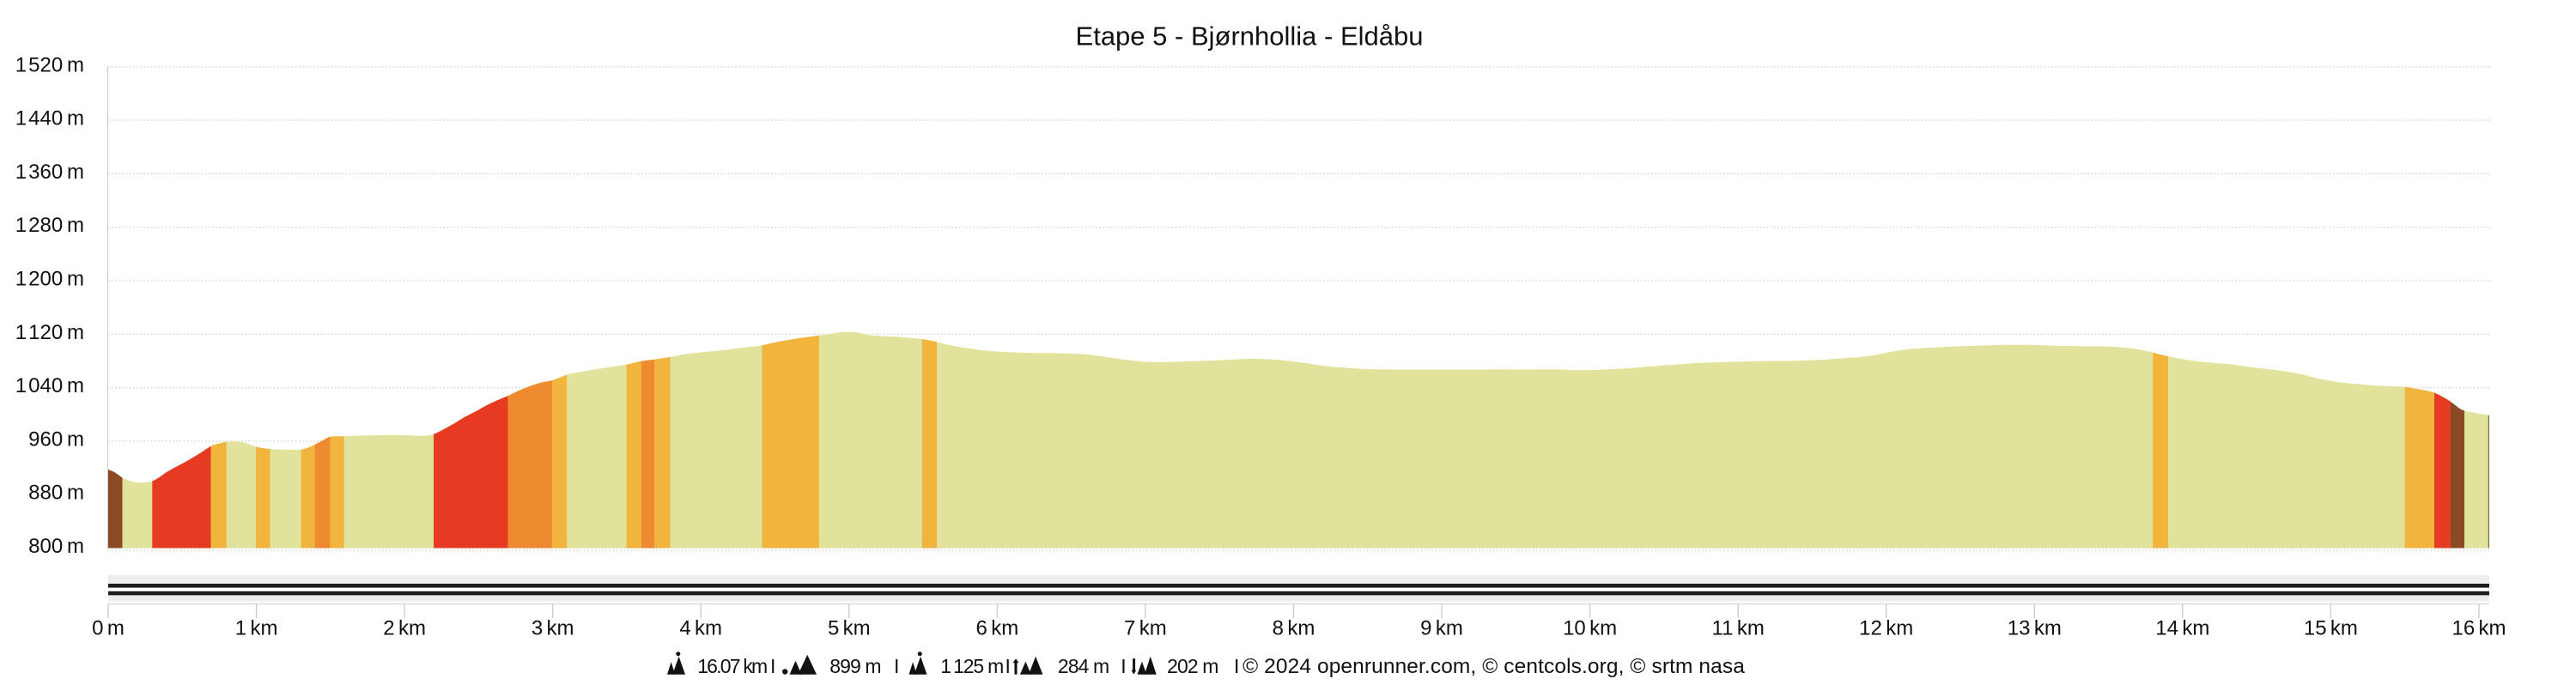  What do you see at coordinates (109, 628) in the screenshot?
I see `svg-text: 0 m` at bounding box center [109, 628].